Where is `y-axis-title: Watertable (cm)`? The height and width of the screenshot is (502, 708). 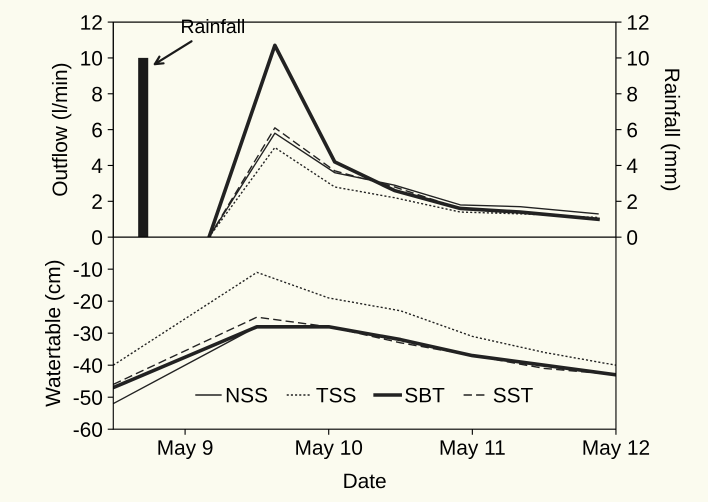 y-axis-title: Watertable (cm) is located at coordinates (54, 333).